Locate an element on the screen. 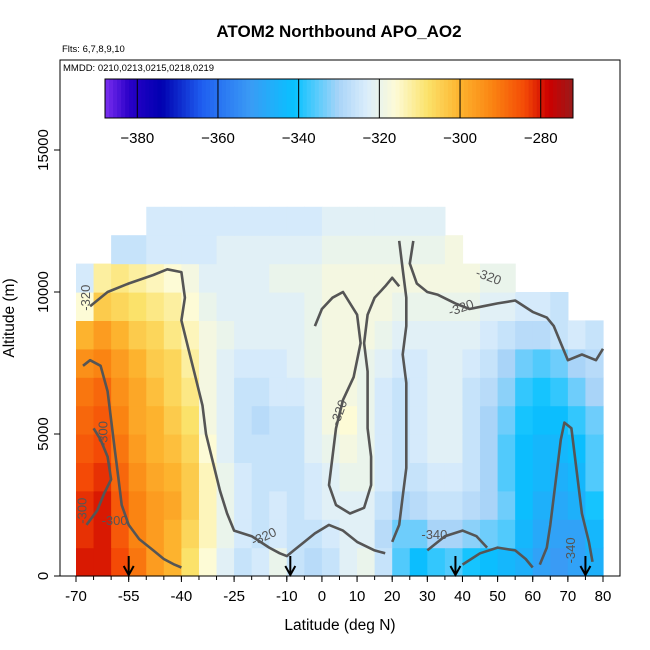 The image size is (650, 650). flights-note: Flts: 6,7,8,9,10 is located at coordinates (93, 49).